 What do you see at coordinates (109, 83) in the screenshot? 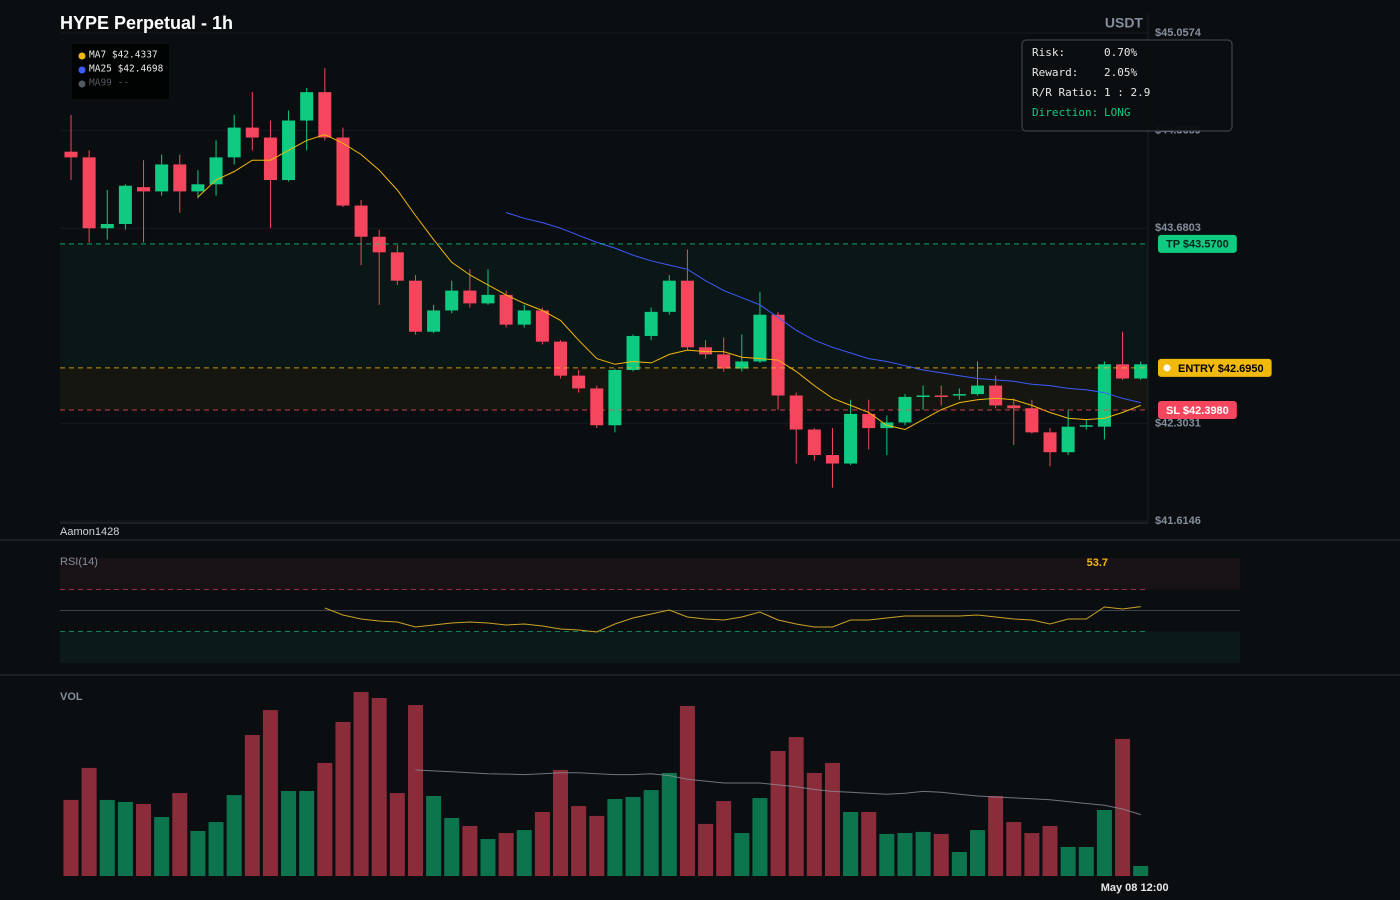
I see `legend-label: MA99 --` at bounding box center [109, 83].